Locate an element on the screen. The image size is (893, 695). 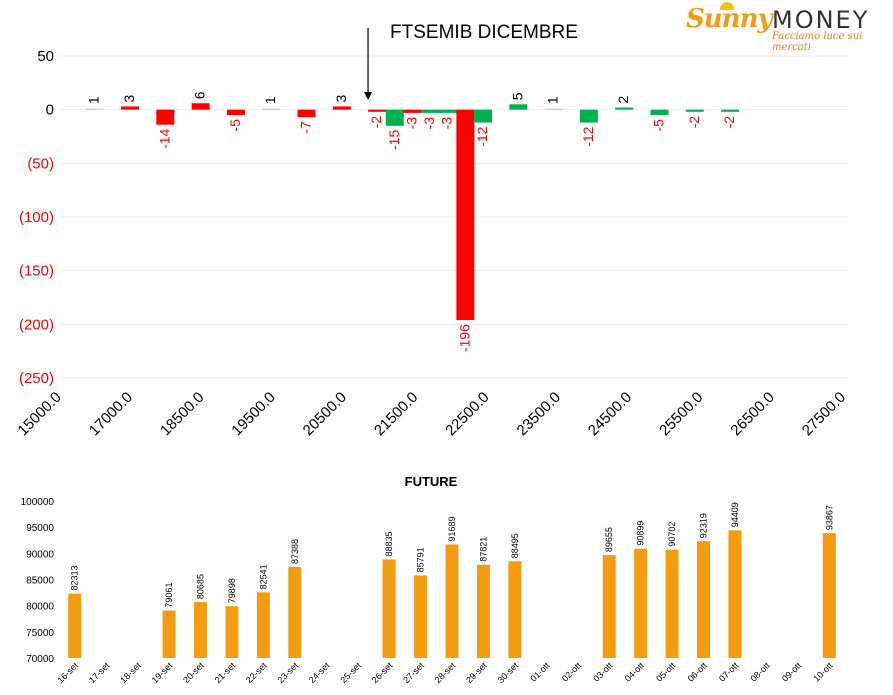
future-data-label: 87388 is located at coordinates (295, 551).